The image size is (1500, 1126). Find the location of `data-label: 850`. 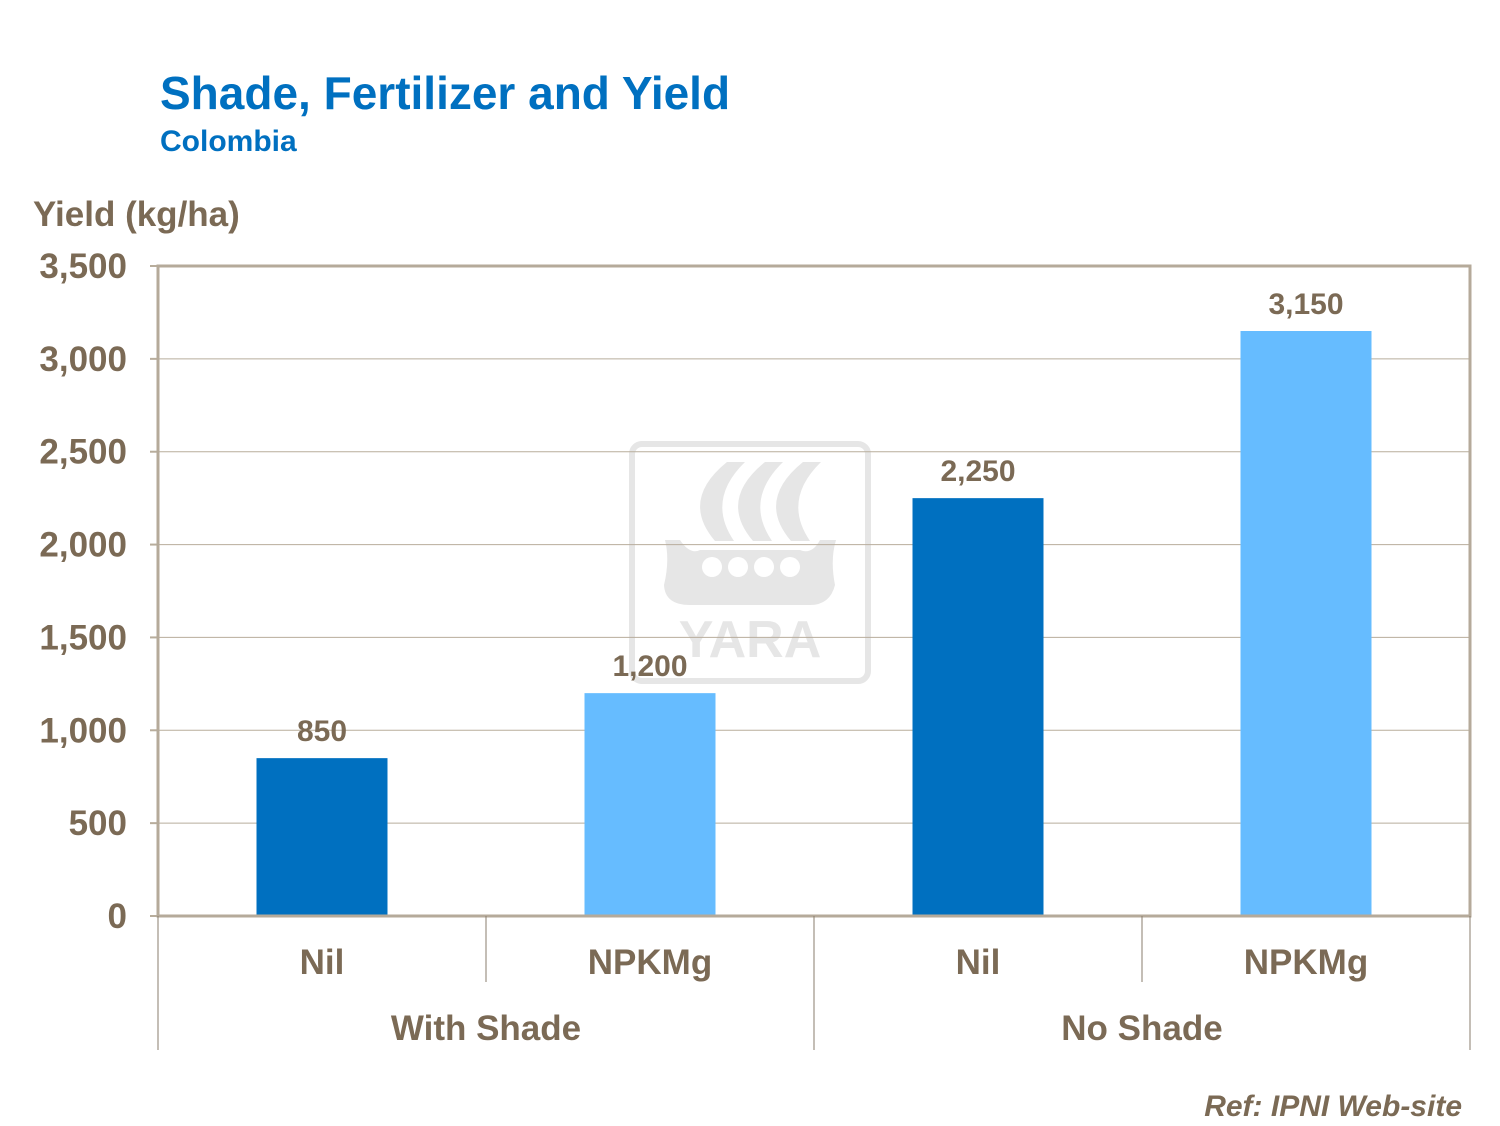

data-label: 850 is located at coordinates (322, 731).